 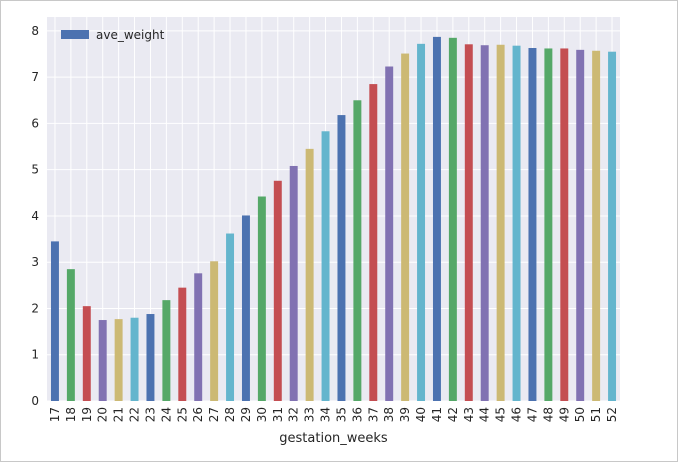 I want to click on x-axis-label: gestation_weeks, so click(x=333, y=438).